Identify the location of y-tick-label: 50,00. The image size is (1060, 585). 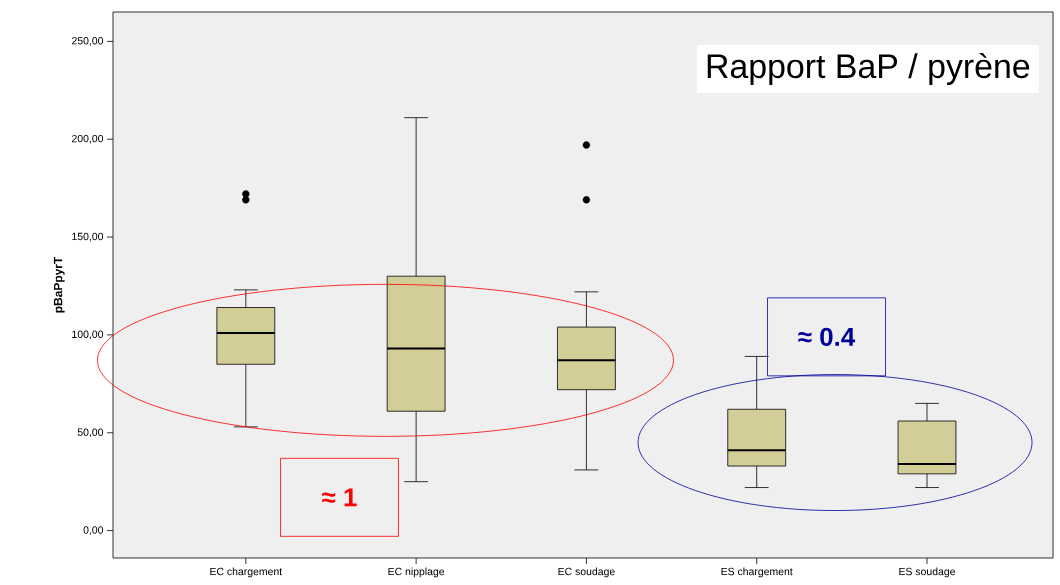
(90, 433).